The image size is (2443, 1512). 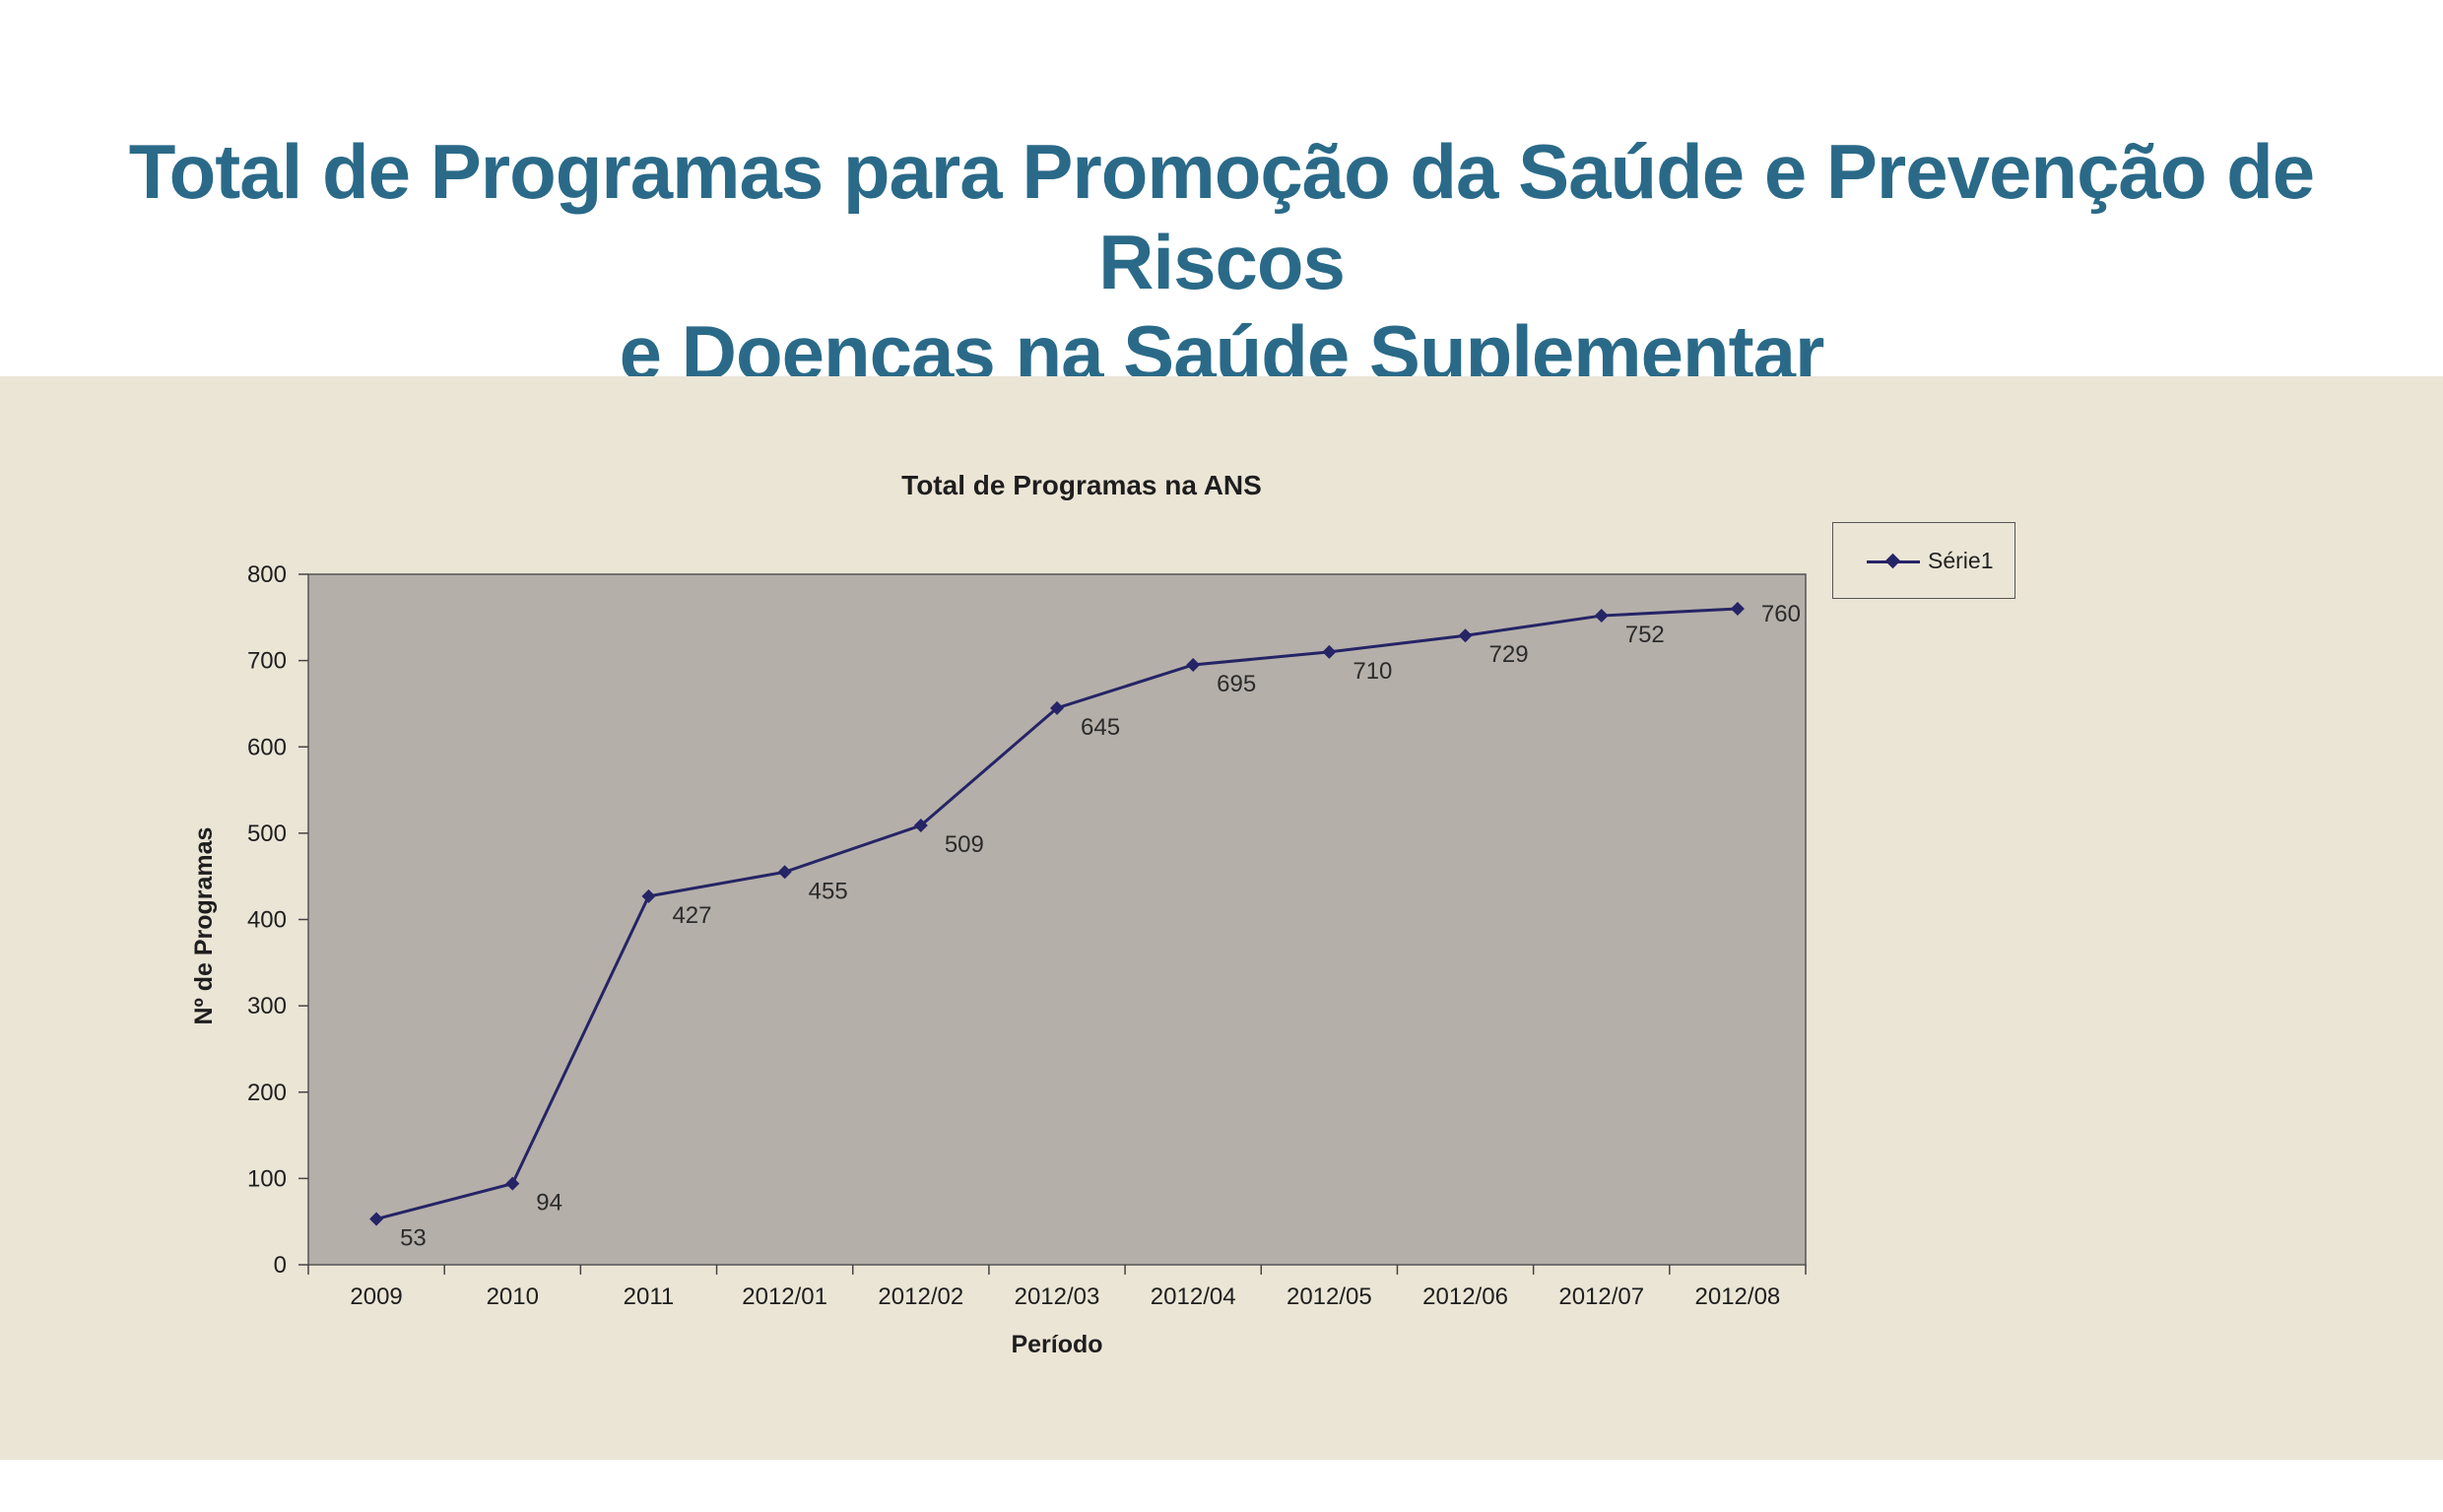 I want to click on data-label: 427, so click(x=691, y=915).